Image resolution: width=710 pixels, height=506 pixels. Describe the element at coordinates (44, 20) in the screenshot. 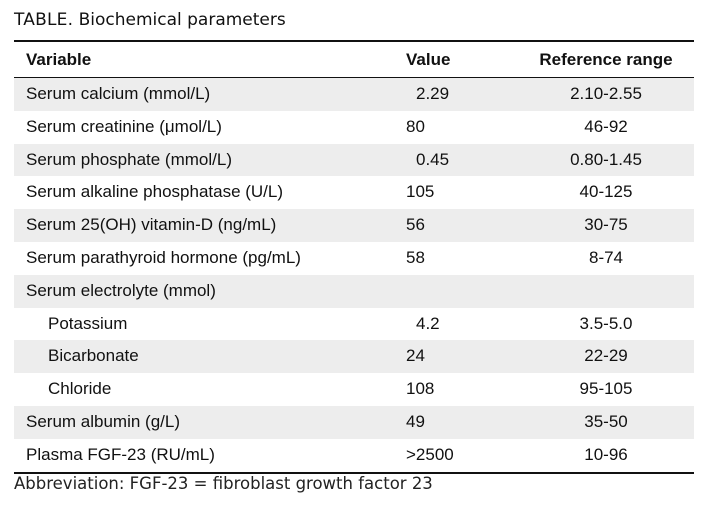

I see `caption-label: TABLE.` at that location.